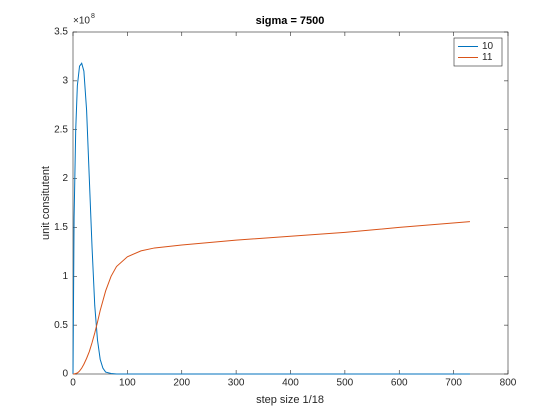 This screenshot has height=420, width=560. What do you see at coordinates (345, 383) in the screenshot?
I see `x-tick-label: 500` at bounding box center [345, 383].